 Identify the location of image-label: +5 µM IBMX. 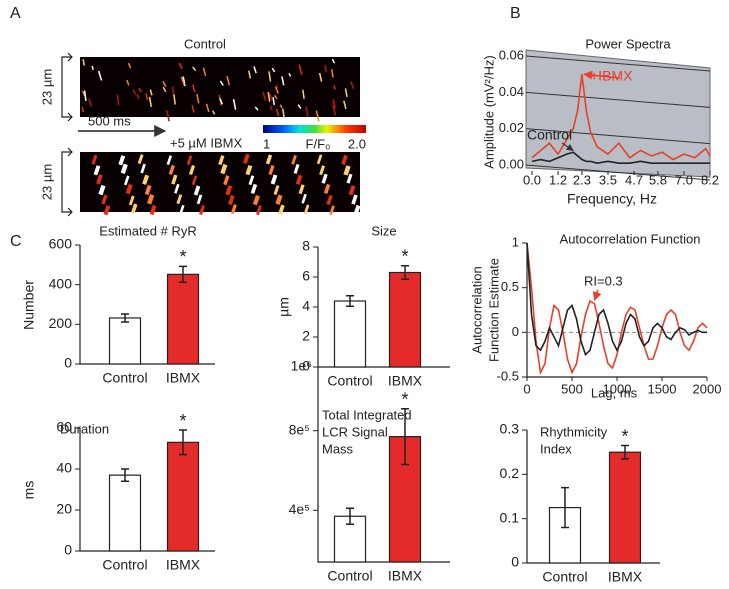
(206, 142).